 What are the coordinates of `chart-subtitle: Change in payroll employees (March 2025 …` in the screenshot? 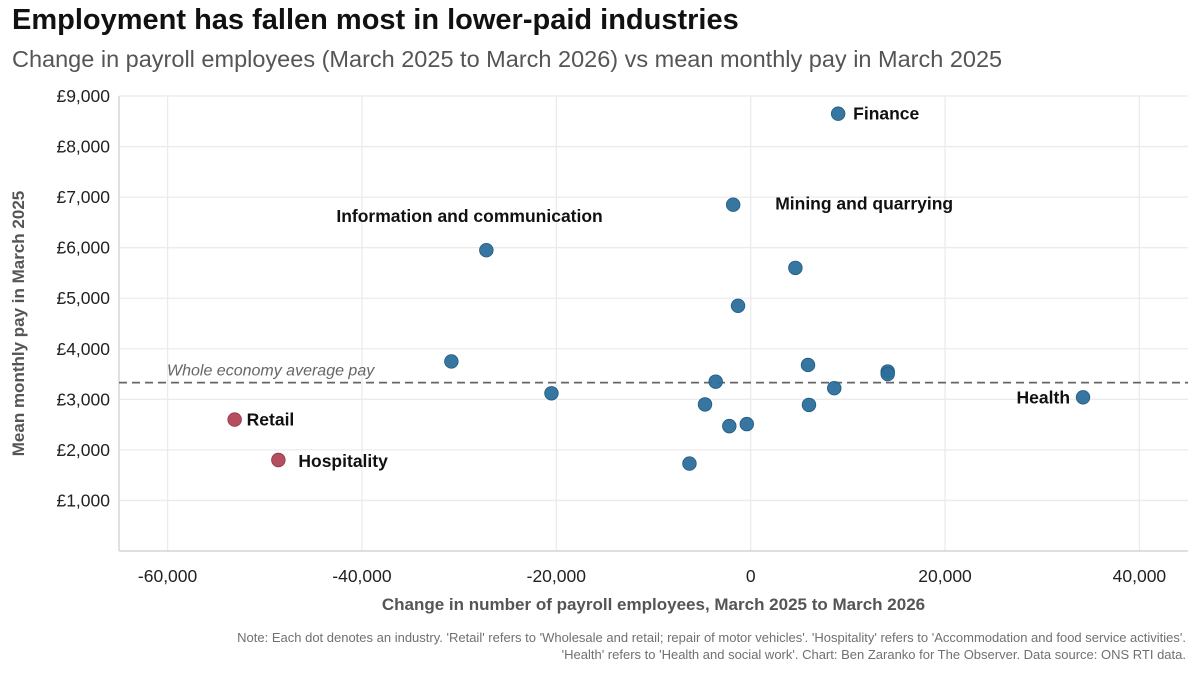 It's located at (507, 59).